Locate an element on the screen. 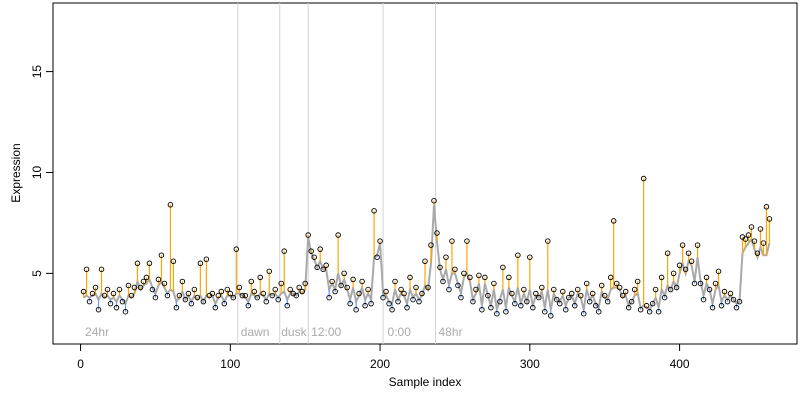 The height and width of the screenshot is (400, 800). annotation: dusk is located at coordinates (294, 332).